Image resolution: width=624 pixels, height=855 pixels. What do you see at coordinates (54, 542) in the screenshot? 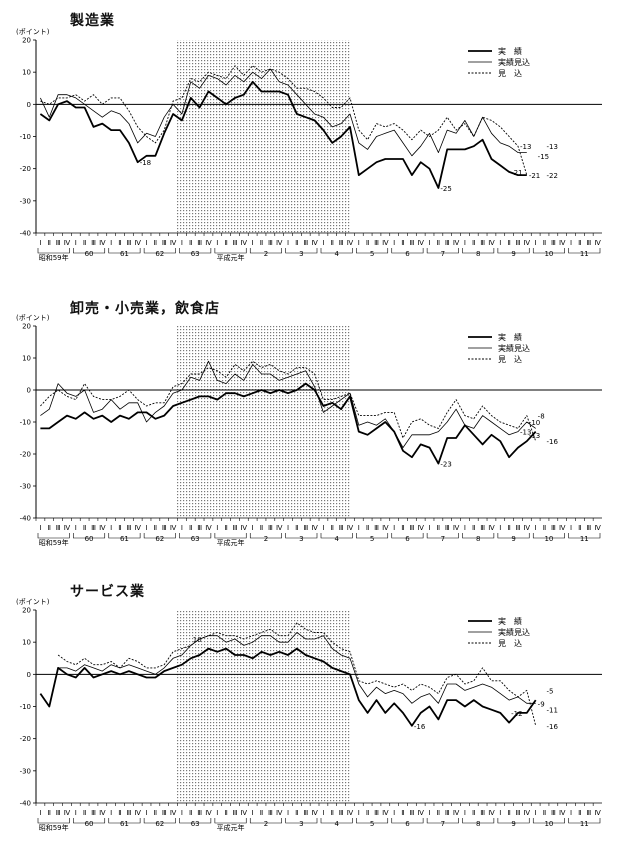
I see `year-label: 昭和59年` at bounding box center [54, 542].